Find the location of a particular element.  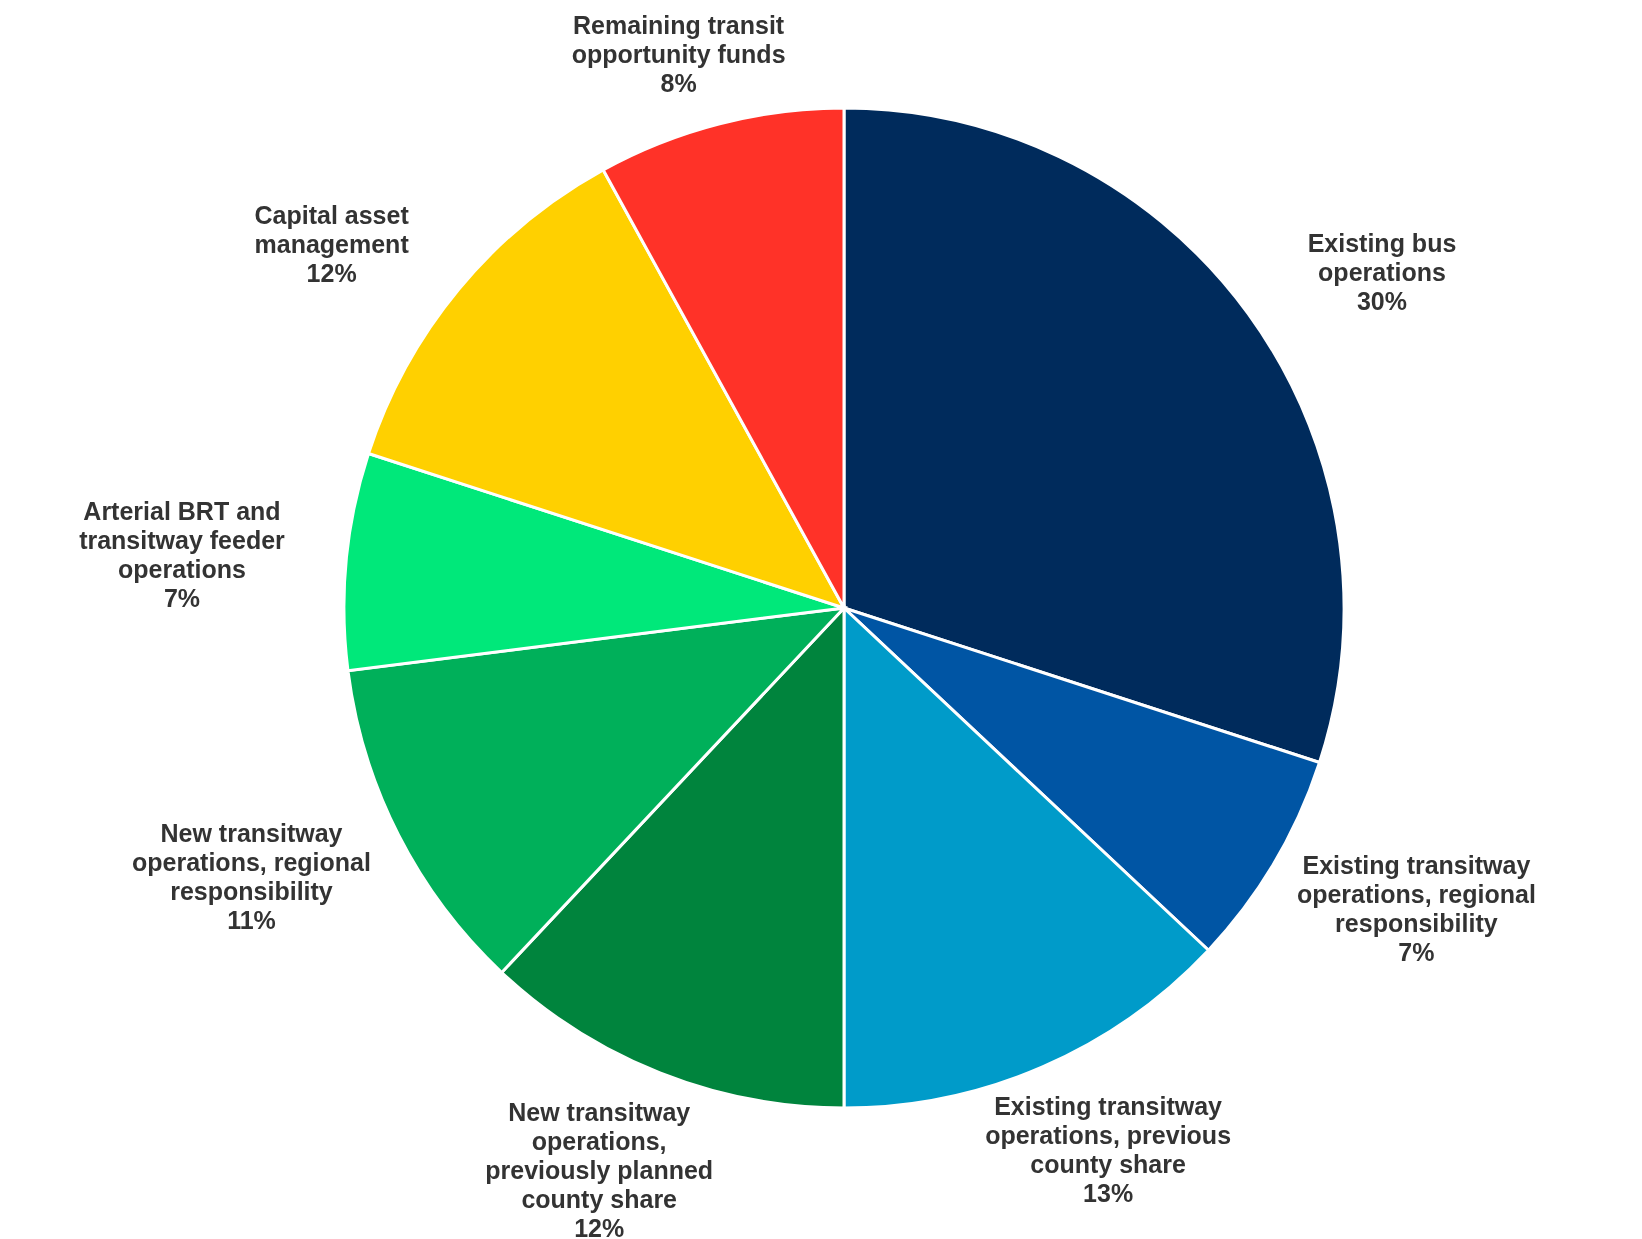

slice-label: Capital asset management is located at coordinates (332, 229).